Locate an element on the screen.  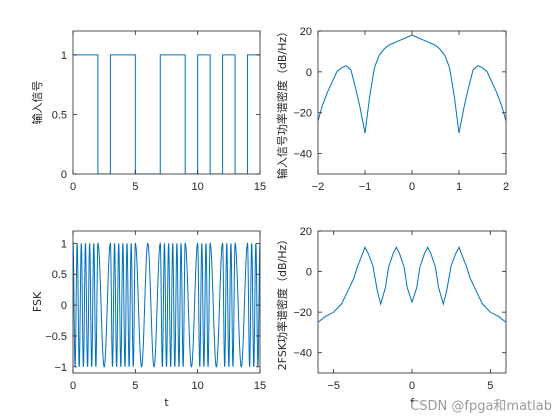
y-axis-label: 2FSK功率谱密度（dB/Hz） is located at coordinates (282, 302).